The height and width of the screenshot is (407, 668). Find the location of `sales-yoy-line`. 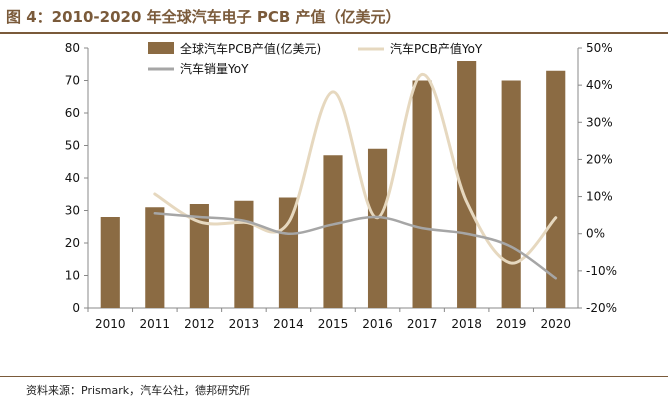

sales-yoy-line is located at coordinates (355, 246).